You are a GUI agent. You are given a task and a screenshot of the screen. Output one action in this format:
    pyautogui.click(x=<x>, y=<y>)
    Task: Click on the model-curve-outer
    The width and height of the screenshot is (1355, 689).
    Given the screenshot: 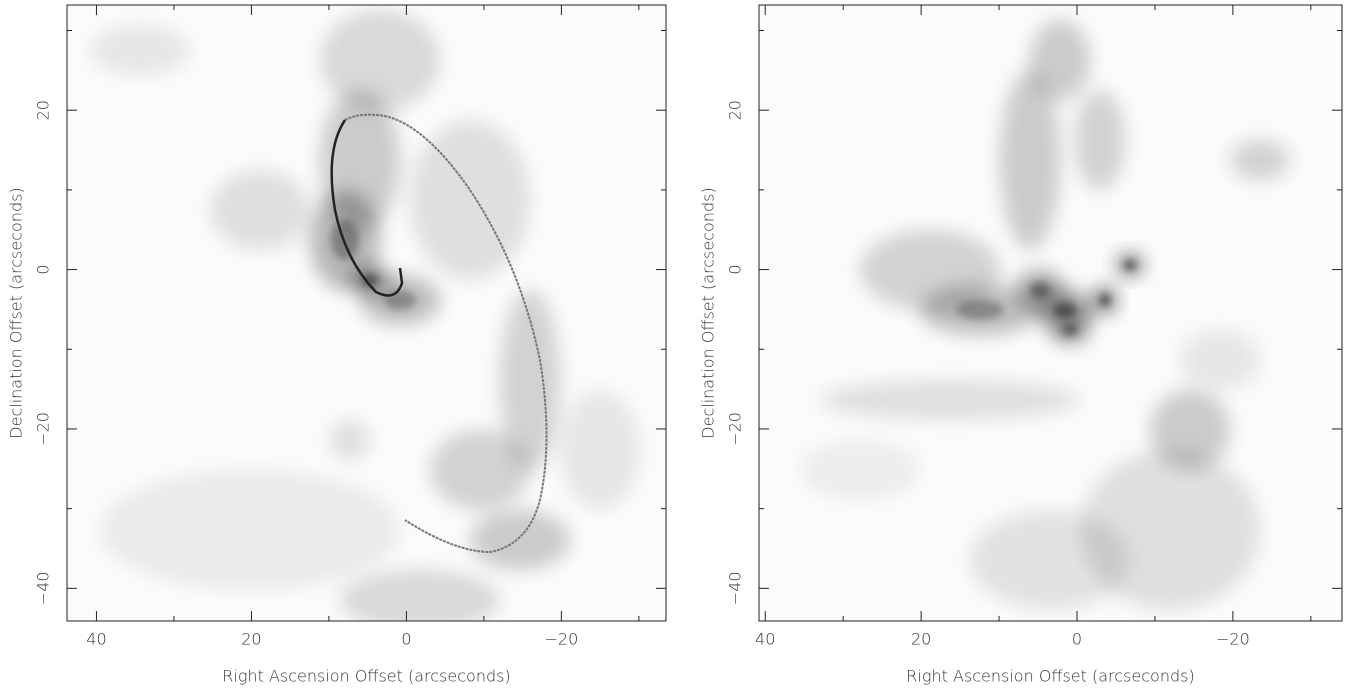 What is the action you would take?
    pyautogui.click(x=446, y=333)
    